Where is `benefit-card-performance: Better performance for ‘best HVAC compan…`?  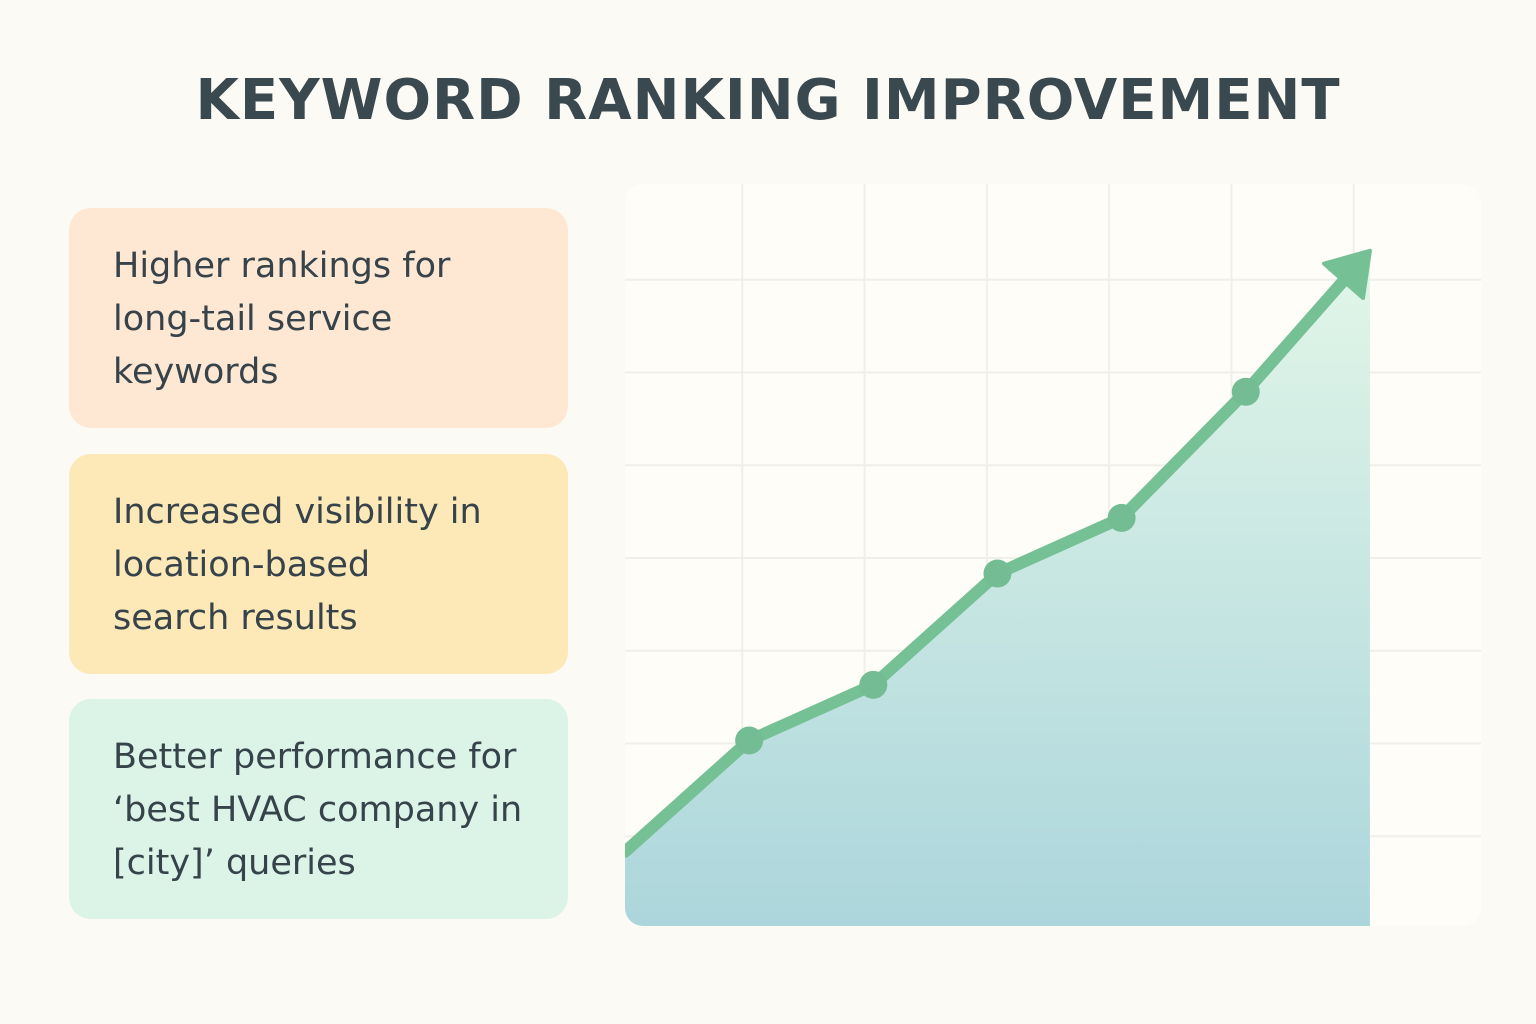 benefit-card-performance: Better performance for ‘best HVAC compan… is located at coordinates (318, 809).